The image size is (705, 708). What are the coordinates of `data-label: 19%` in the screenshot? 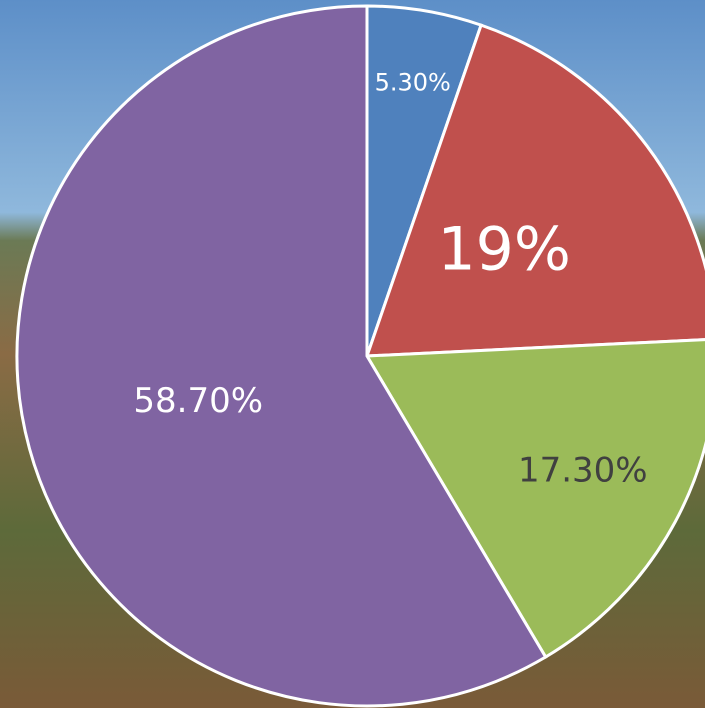 It's located at (504, 250).